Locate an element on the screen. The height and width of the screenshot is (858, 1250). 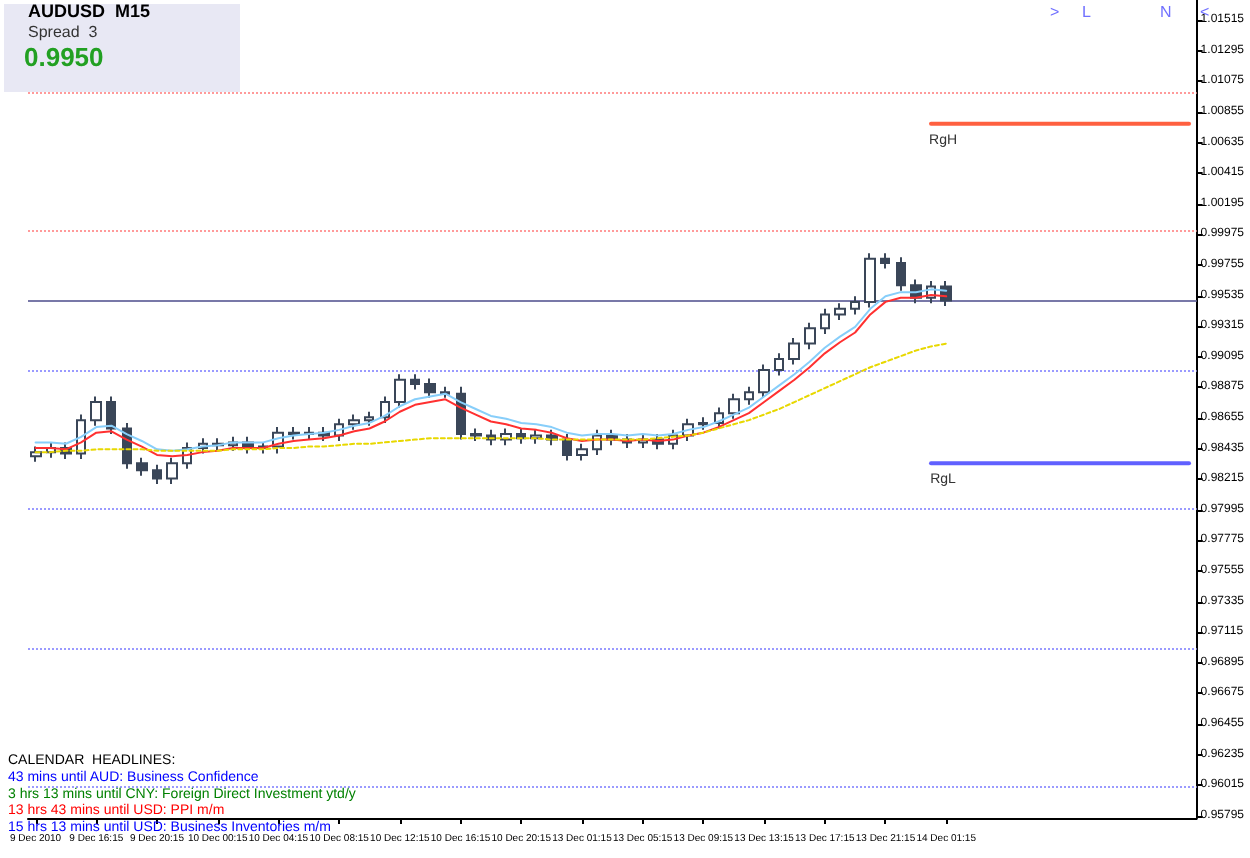
chart-title: AUDUSD M15 is located at coordinates (89, 11).